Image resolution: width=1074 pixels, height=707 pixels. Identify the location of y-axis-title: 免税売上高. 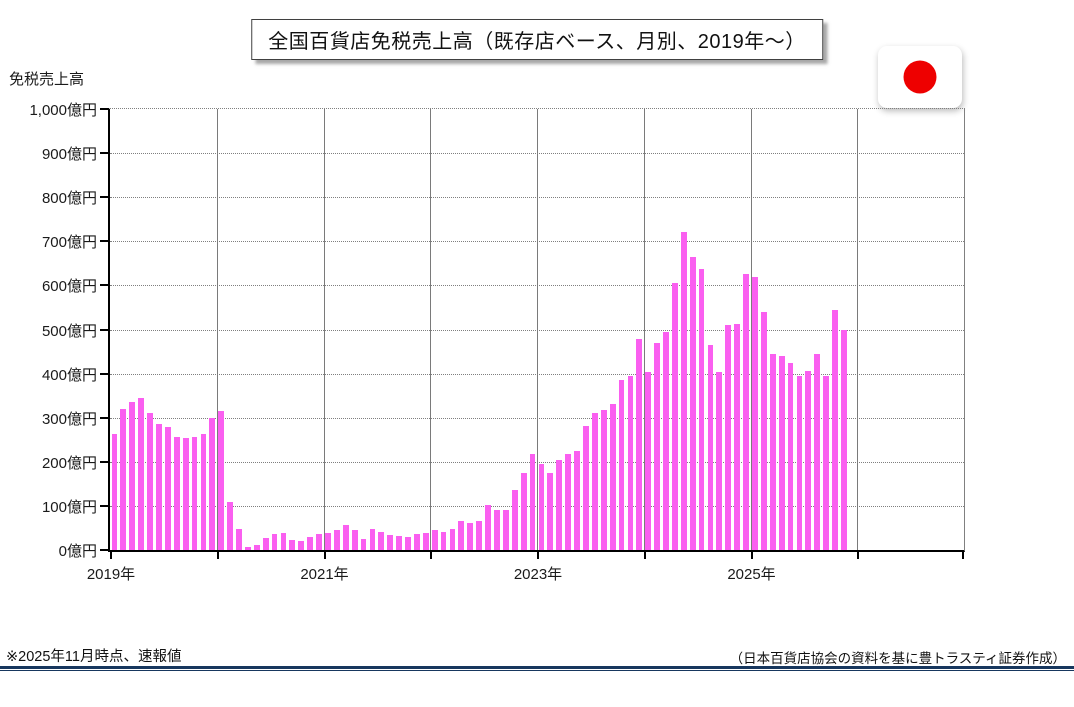
(47, 79).